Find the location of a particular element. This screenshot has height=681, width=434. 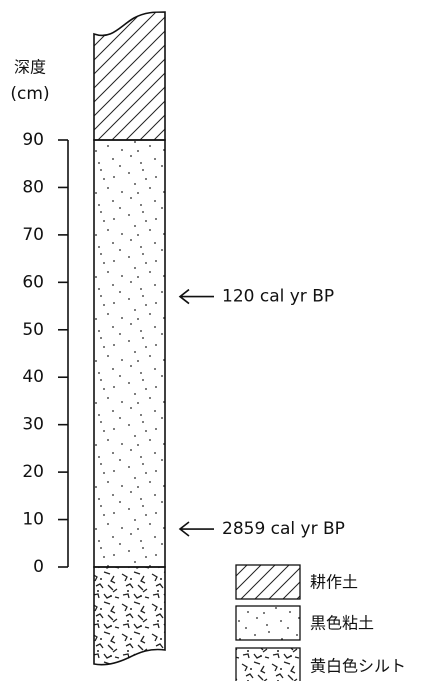

annotations: 120 cal yr BP 2859 cal yr BP is located at coordinates (261, 413).